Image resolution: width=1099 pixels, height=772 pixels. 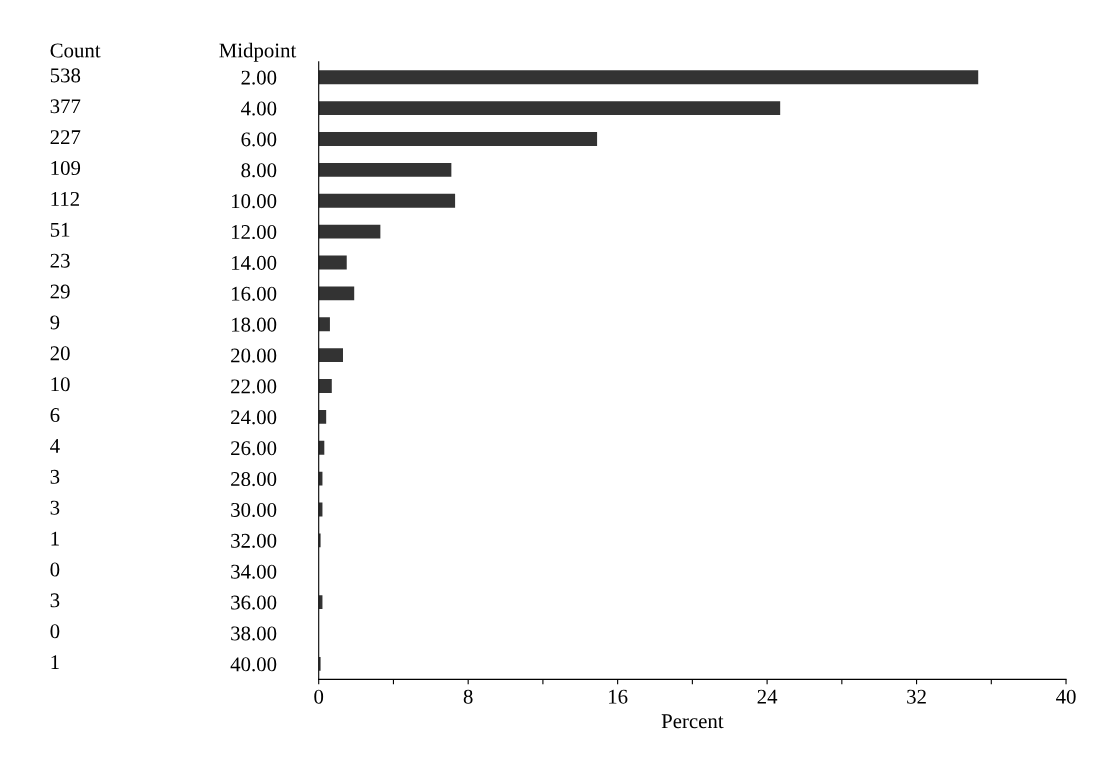 What do you see at coordinates (253, 664) in the screenshot?
I see `y-tick-label: 40.00` at bounding box center [253, 664].